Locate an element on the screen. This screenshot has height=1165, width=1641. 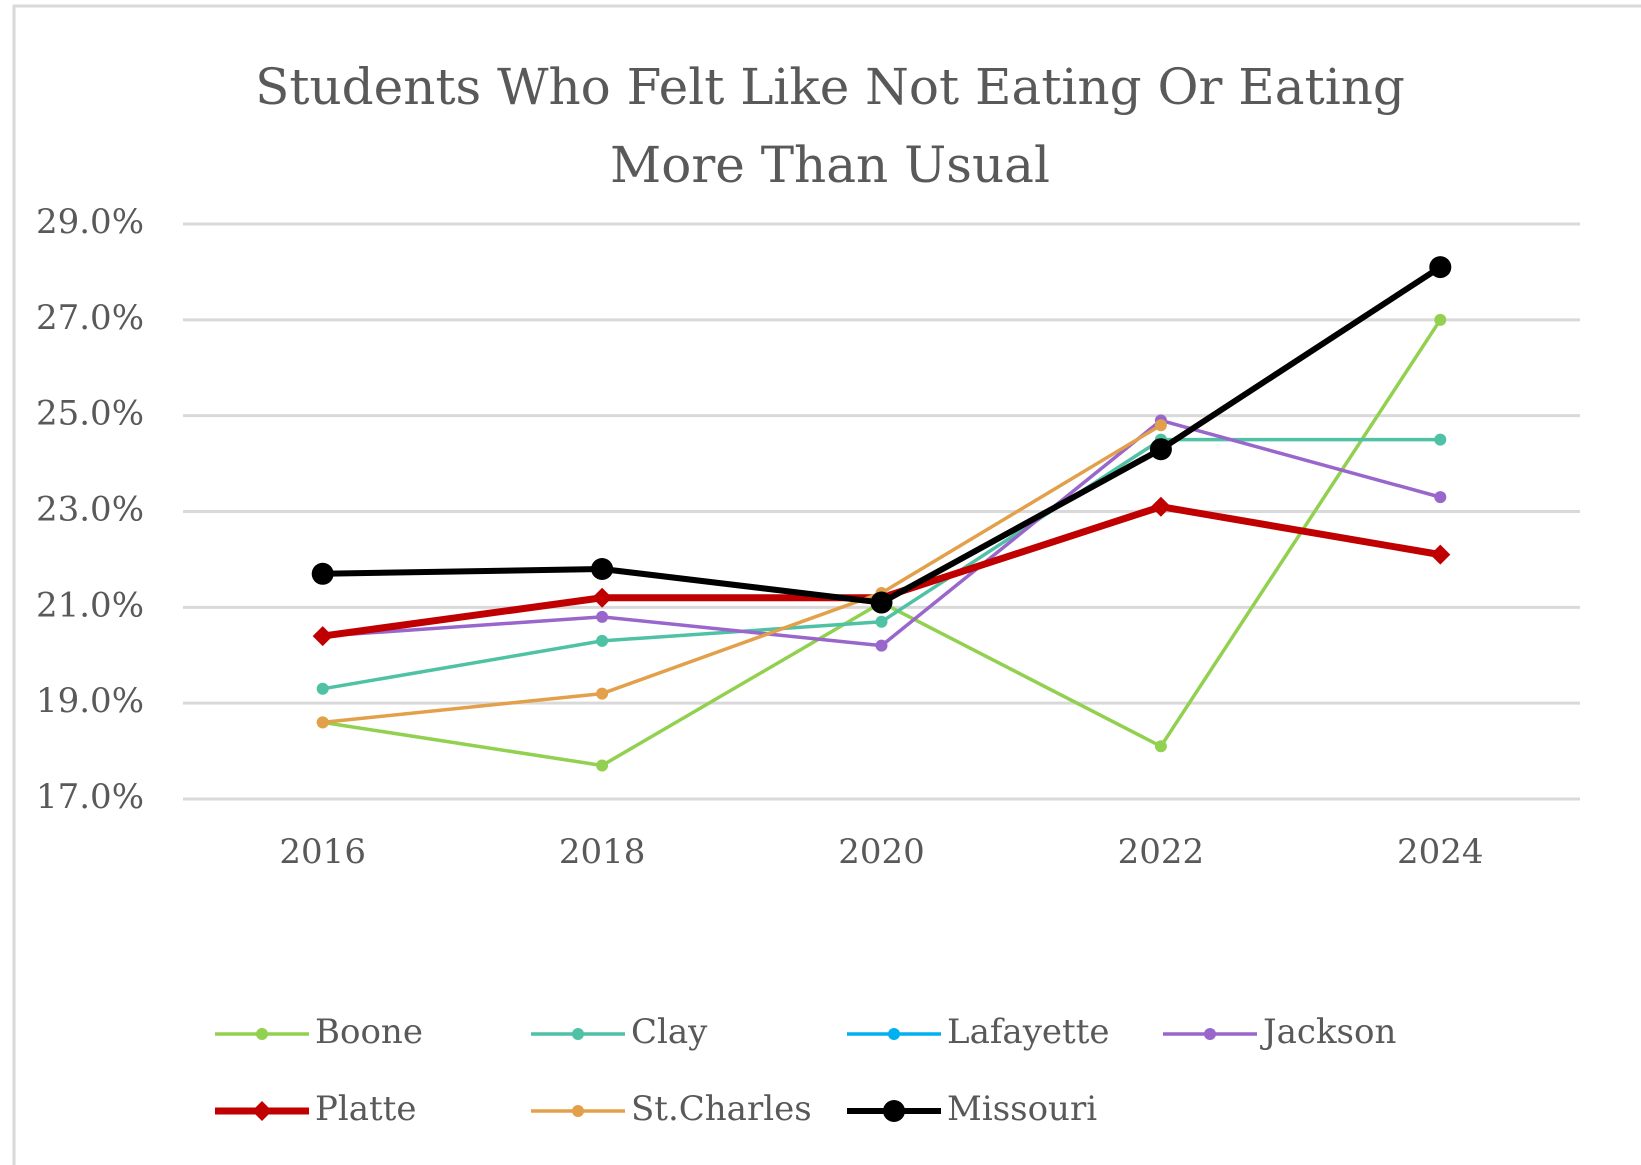
x-tick-label: 2024 is located at coordinates (1440, 852).